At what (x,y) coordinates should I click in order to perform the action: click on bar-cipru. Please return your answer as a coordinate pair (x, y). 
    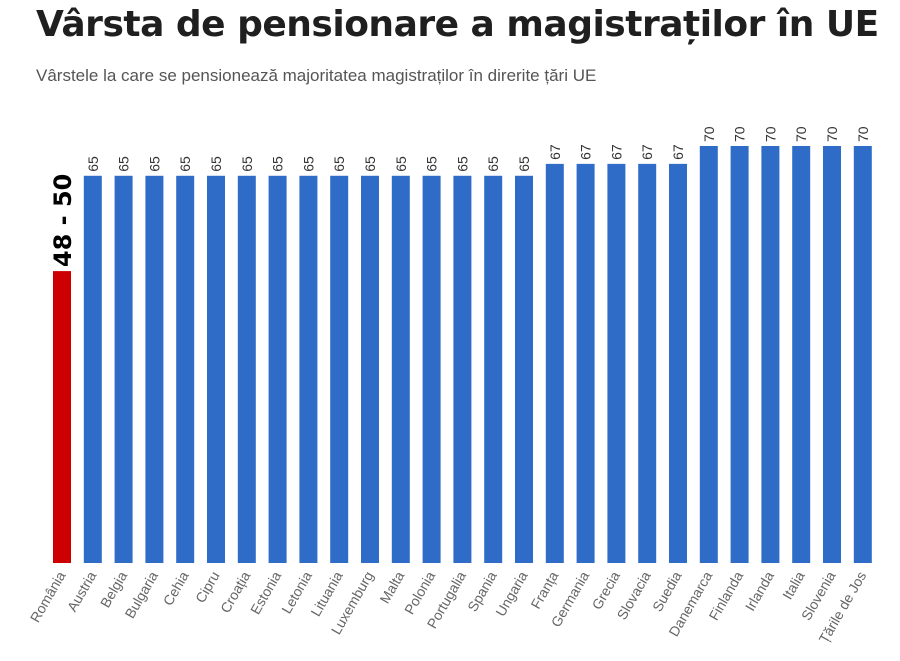
    Looking at the image, I should click on (216, 369).